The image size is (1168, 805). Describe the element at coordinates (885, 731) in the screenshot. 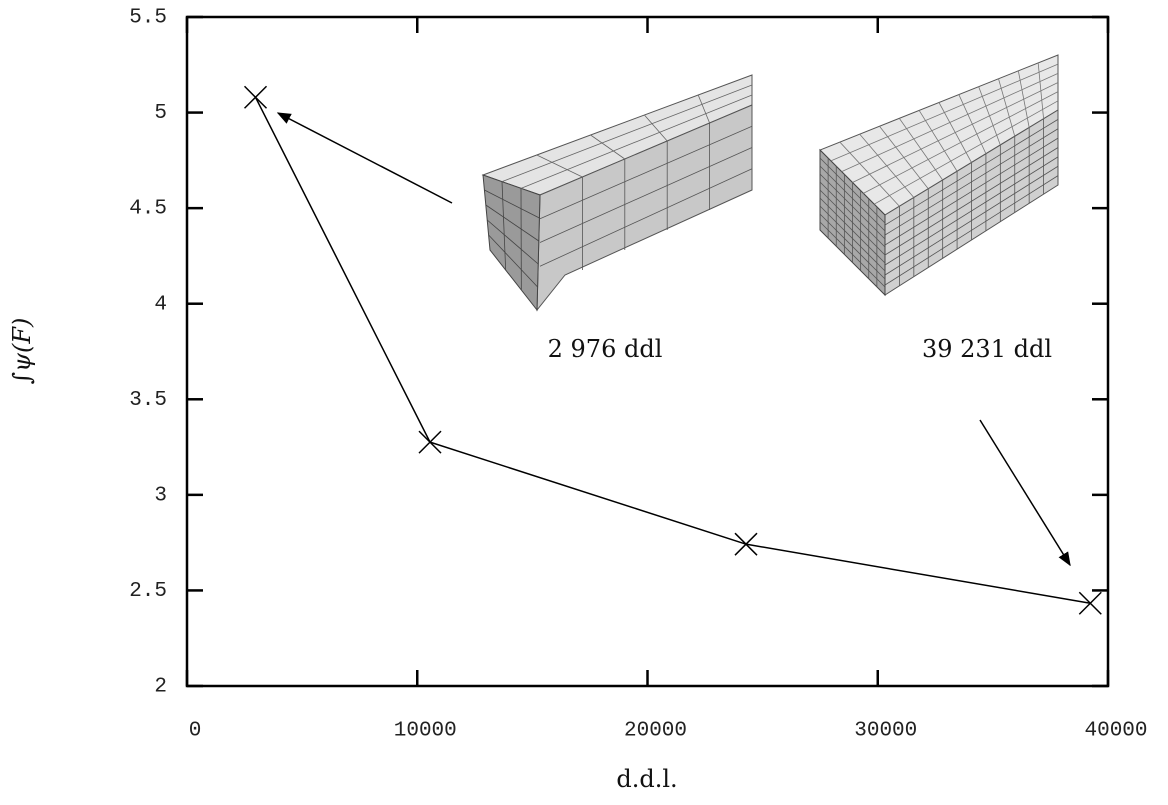

I see `x-tick-label: 30000` at that location.